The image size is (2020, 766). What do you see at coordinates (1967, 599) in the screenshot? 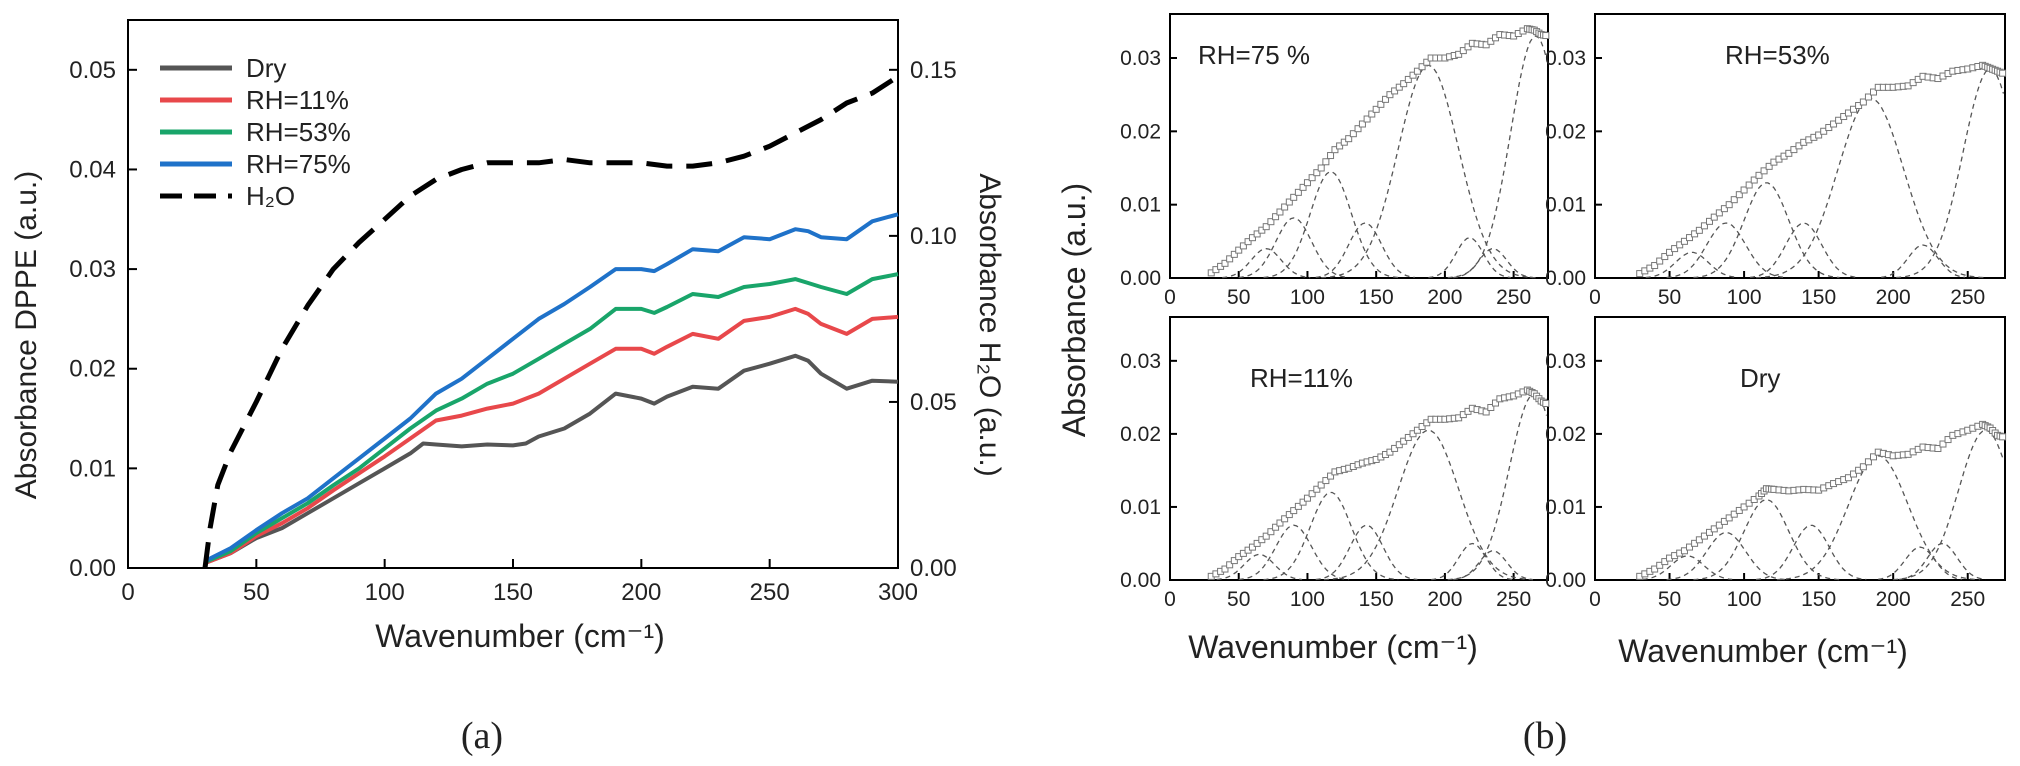
I see `x-tick-label-b-Dry: 250` at bounding box center [1967, 599].